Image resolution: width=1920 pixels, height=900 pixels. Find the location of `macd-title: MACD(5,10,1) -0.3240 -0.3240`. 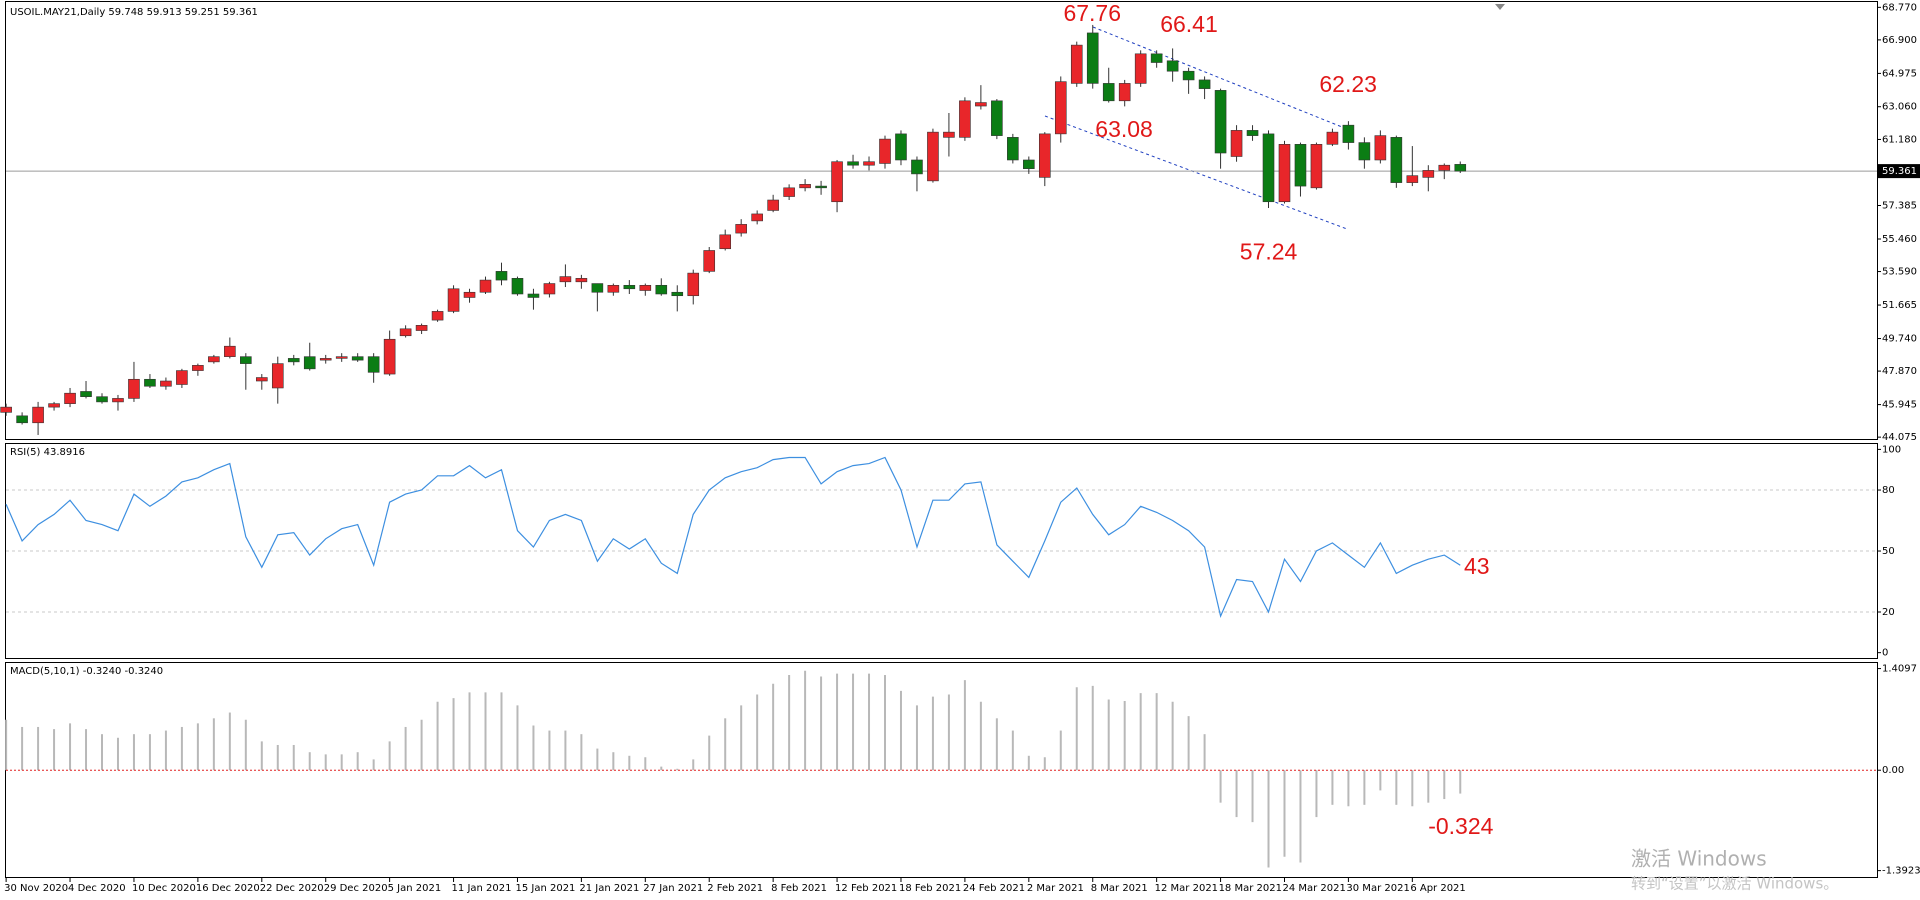

macd-title: MACD(5,10,1) -0.3240 -0.3240 is located at coordinates (86, 671).